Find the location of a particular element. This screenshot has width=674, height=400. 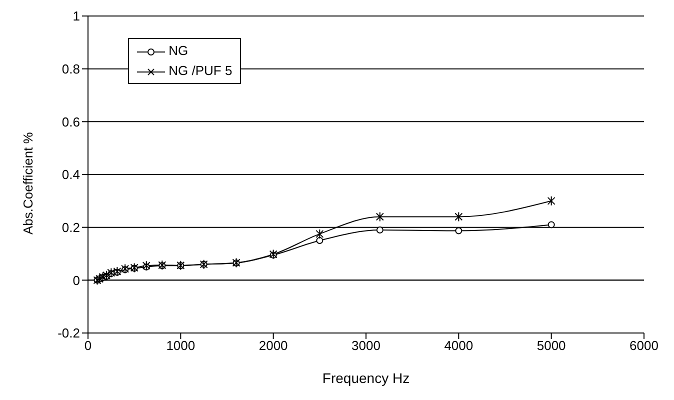

y-tick-label: 0.8 is located at coordinates (71, 68).